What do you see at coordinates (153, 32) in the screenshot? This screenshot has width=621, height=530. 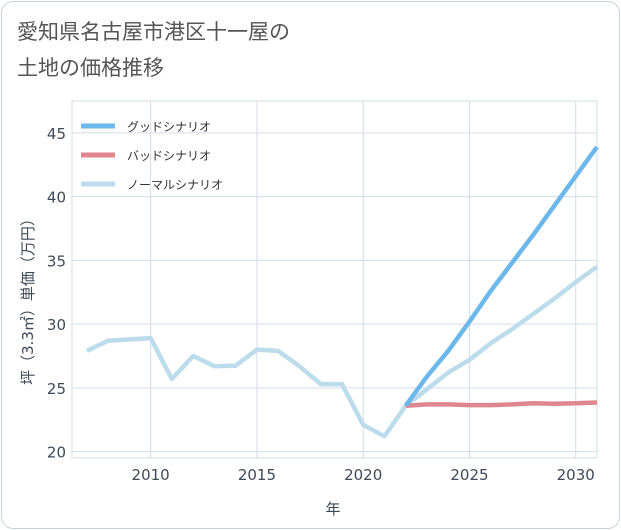 I see `title-line-1: 愛知県名古屋市港区十一屋の` at bounding box center [153, 32].